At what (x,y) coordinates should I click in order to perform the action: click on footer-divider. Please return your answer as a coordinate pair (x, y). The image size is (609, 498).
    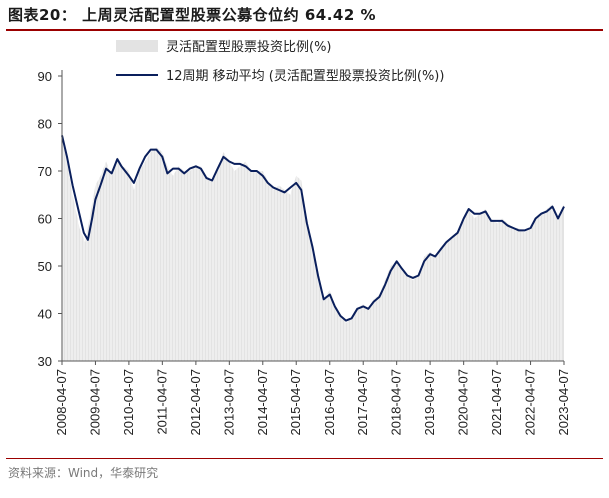
    Looking at the image, I should click on (304, 458).